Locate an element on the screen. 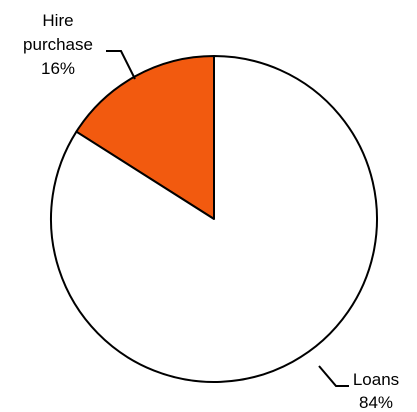 The height and width of the screenshot is (412, 417). slice-value-loans: 84% is located at coordinates (376, 402).